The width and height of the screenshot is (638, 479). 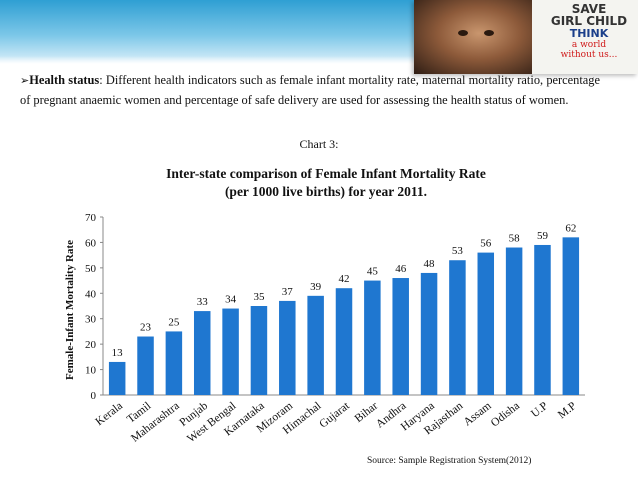 What do you see at coordinates (145, 365) in the screenshot?
I see `bar-tamil` at bounding box center [145, 365].